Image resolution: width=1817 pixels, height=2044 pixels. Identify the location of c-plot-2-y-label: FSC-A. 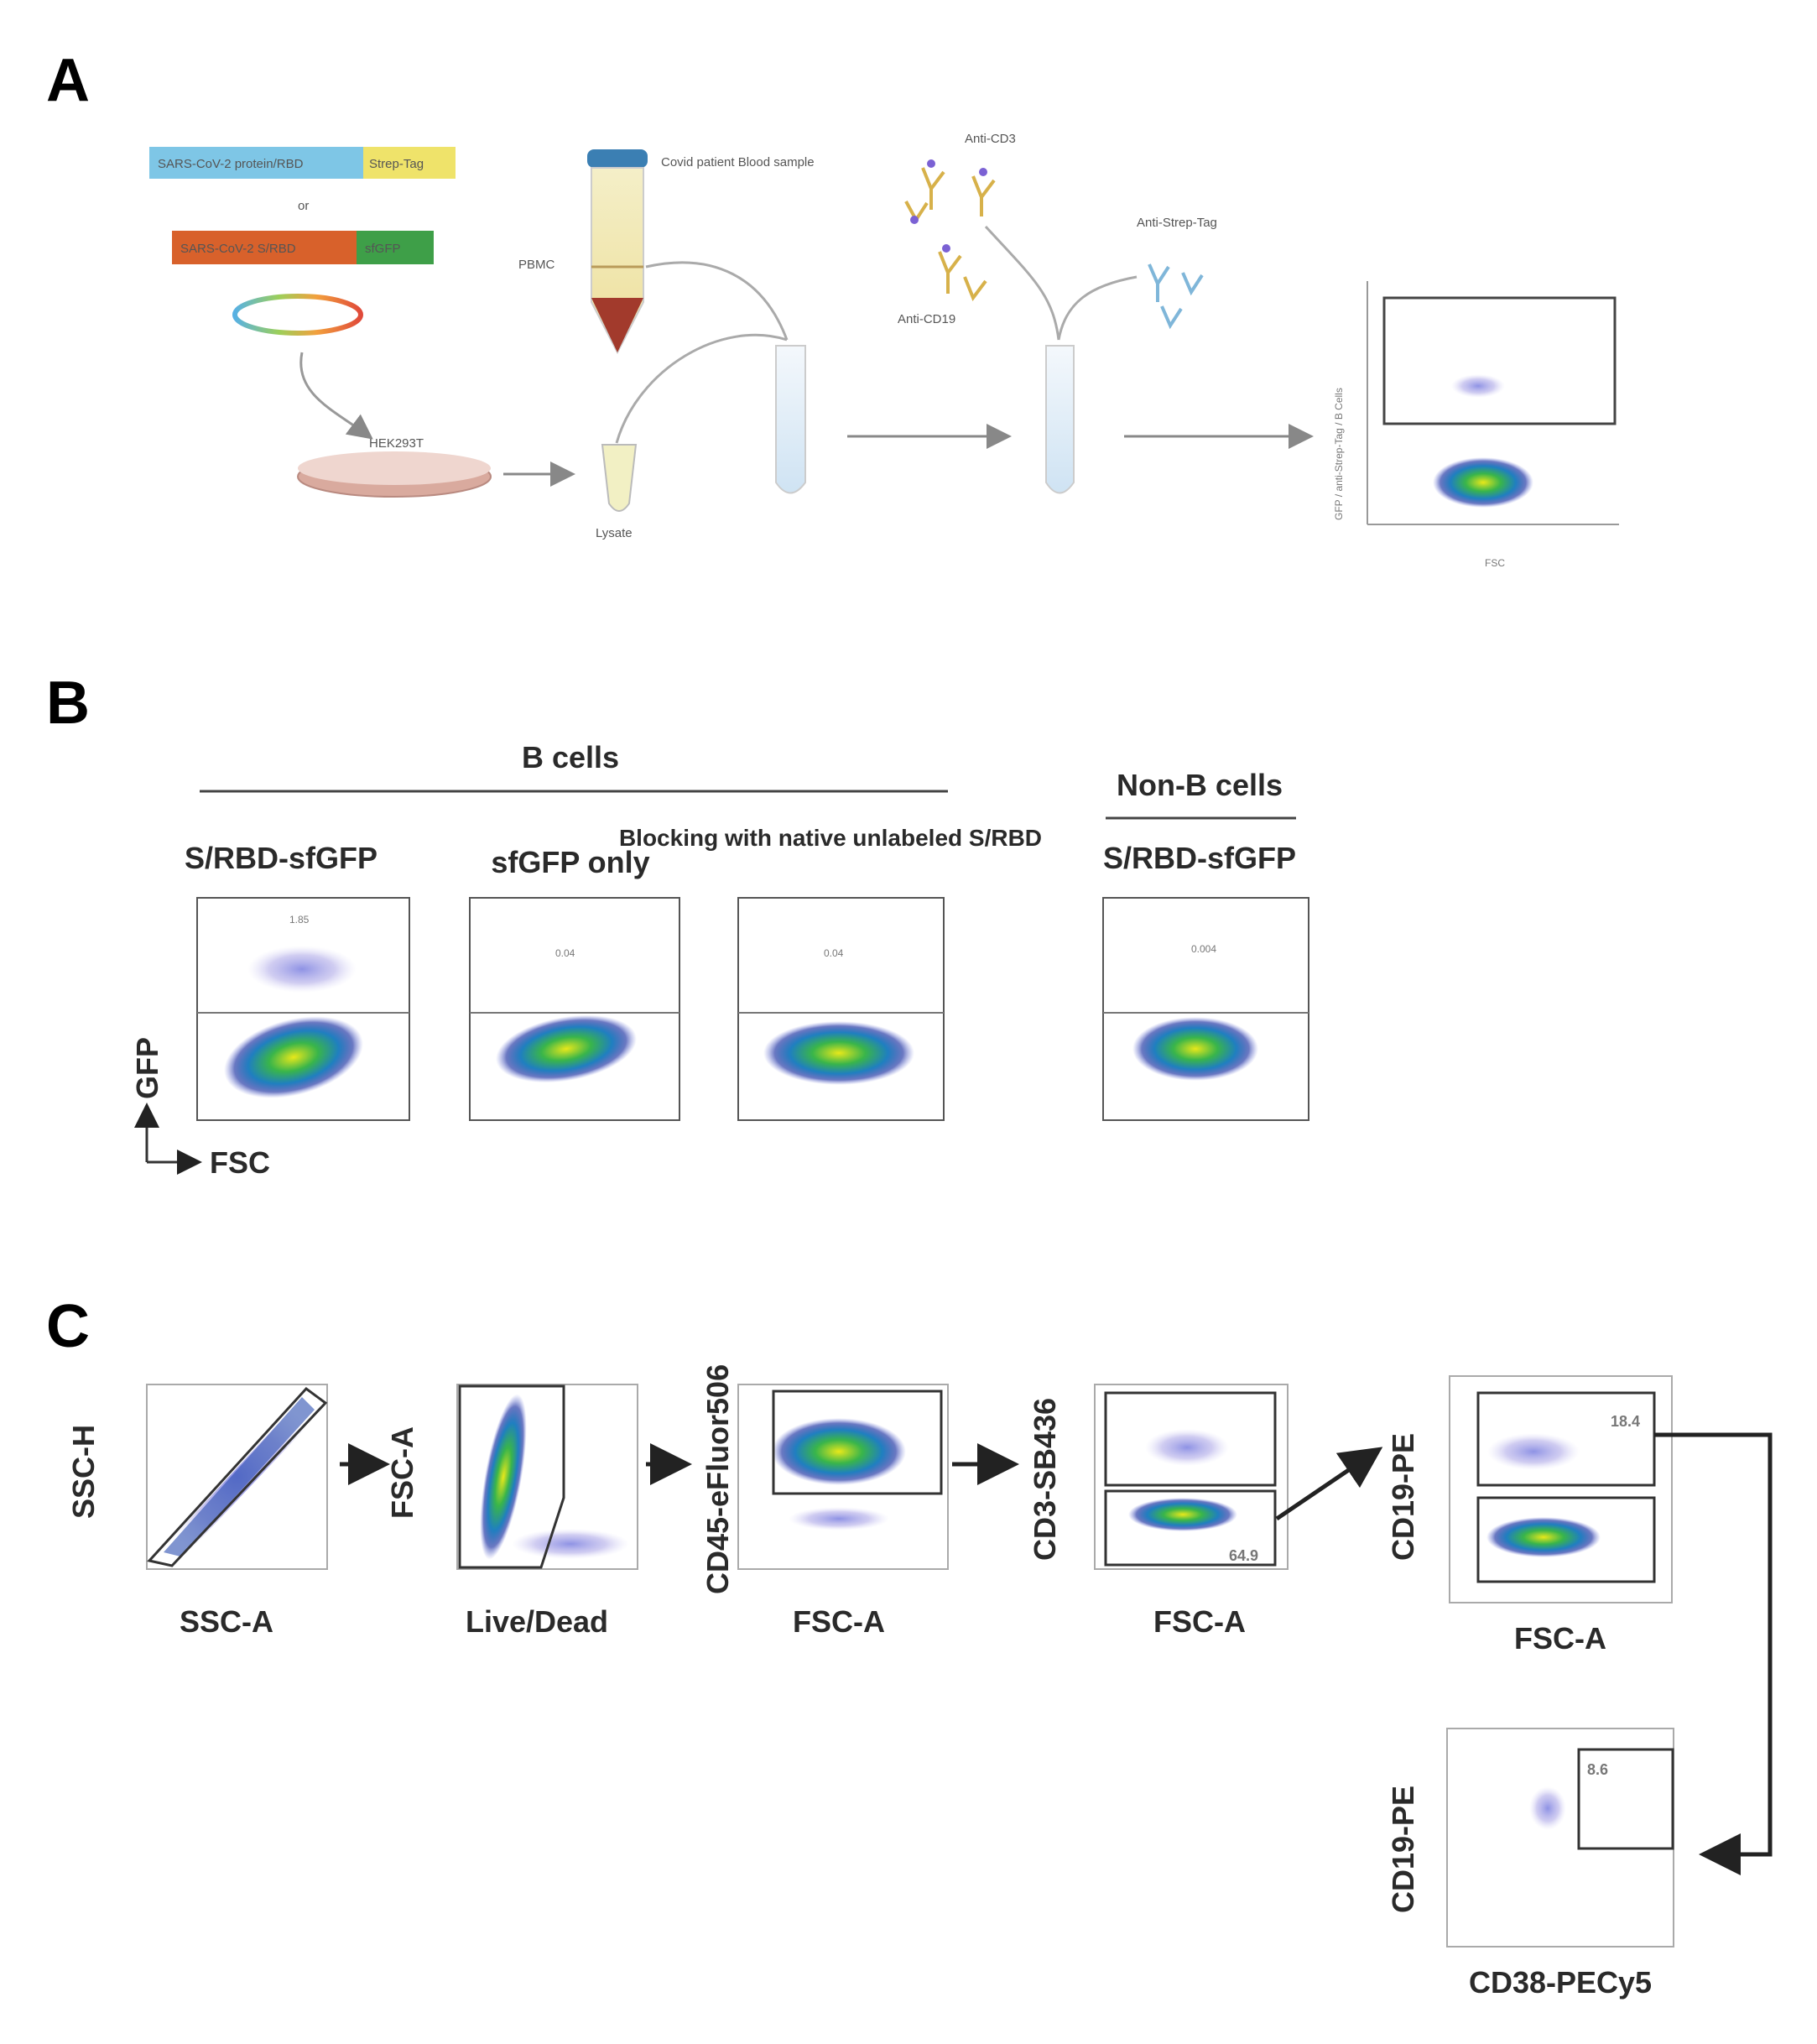
(402, 1472).